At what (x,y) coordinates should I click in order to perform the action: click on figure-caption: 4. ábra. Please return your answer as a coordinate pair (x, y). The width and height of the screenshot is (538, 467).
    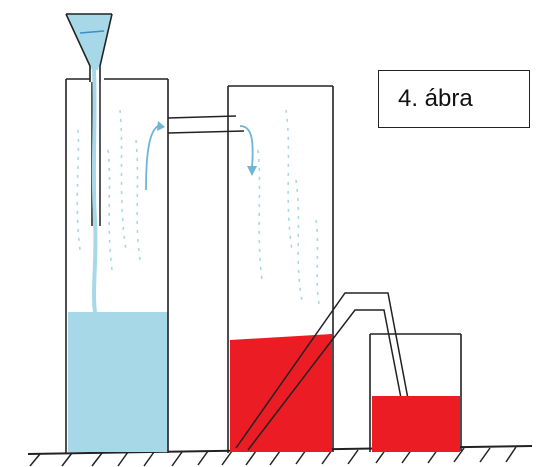
    Looking at the image, I should click on (454, 99).